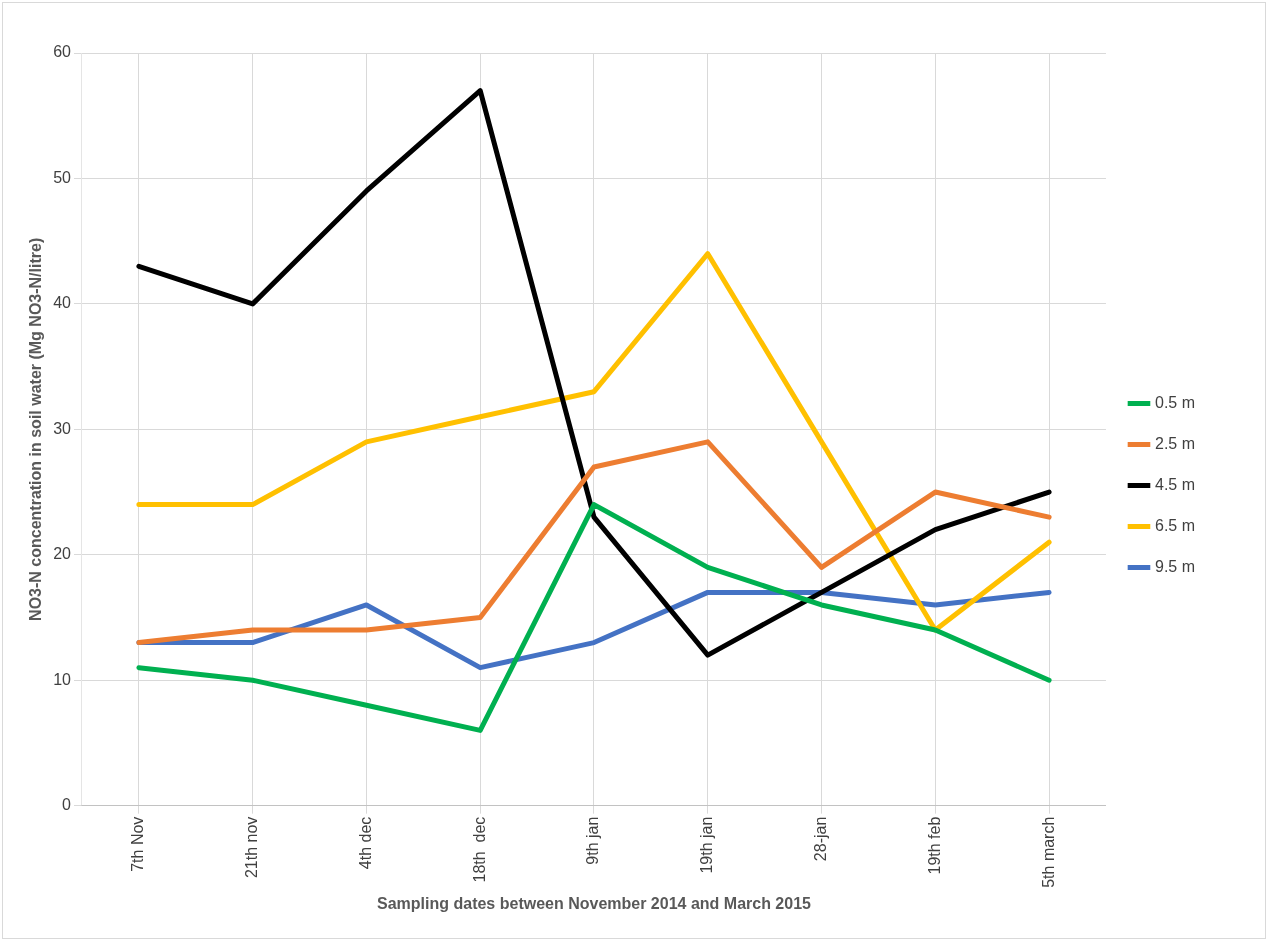  What do you see at coordinates (1174, 566) in the screenshot?
I see `legend-label: 9.5 m` at bounding box center [1174, 566].